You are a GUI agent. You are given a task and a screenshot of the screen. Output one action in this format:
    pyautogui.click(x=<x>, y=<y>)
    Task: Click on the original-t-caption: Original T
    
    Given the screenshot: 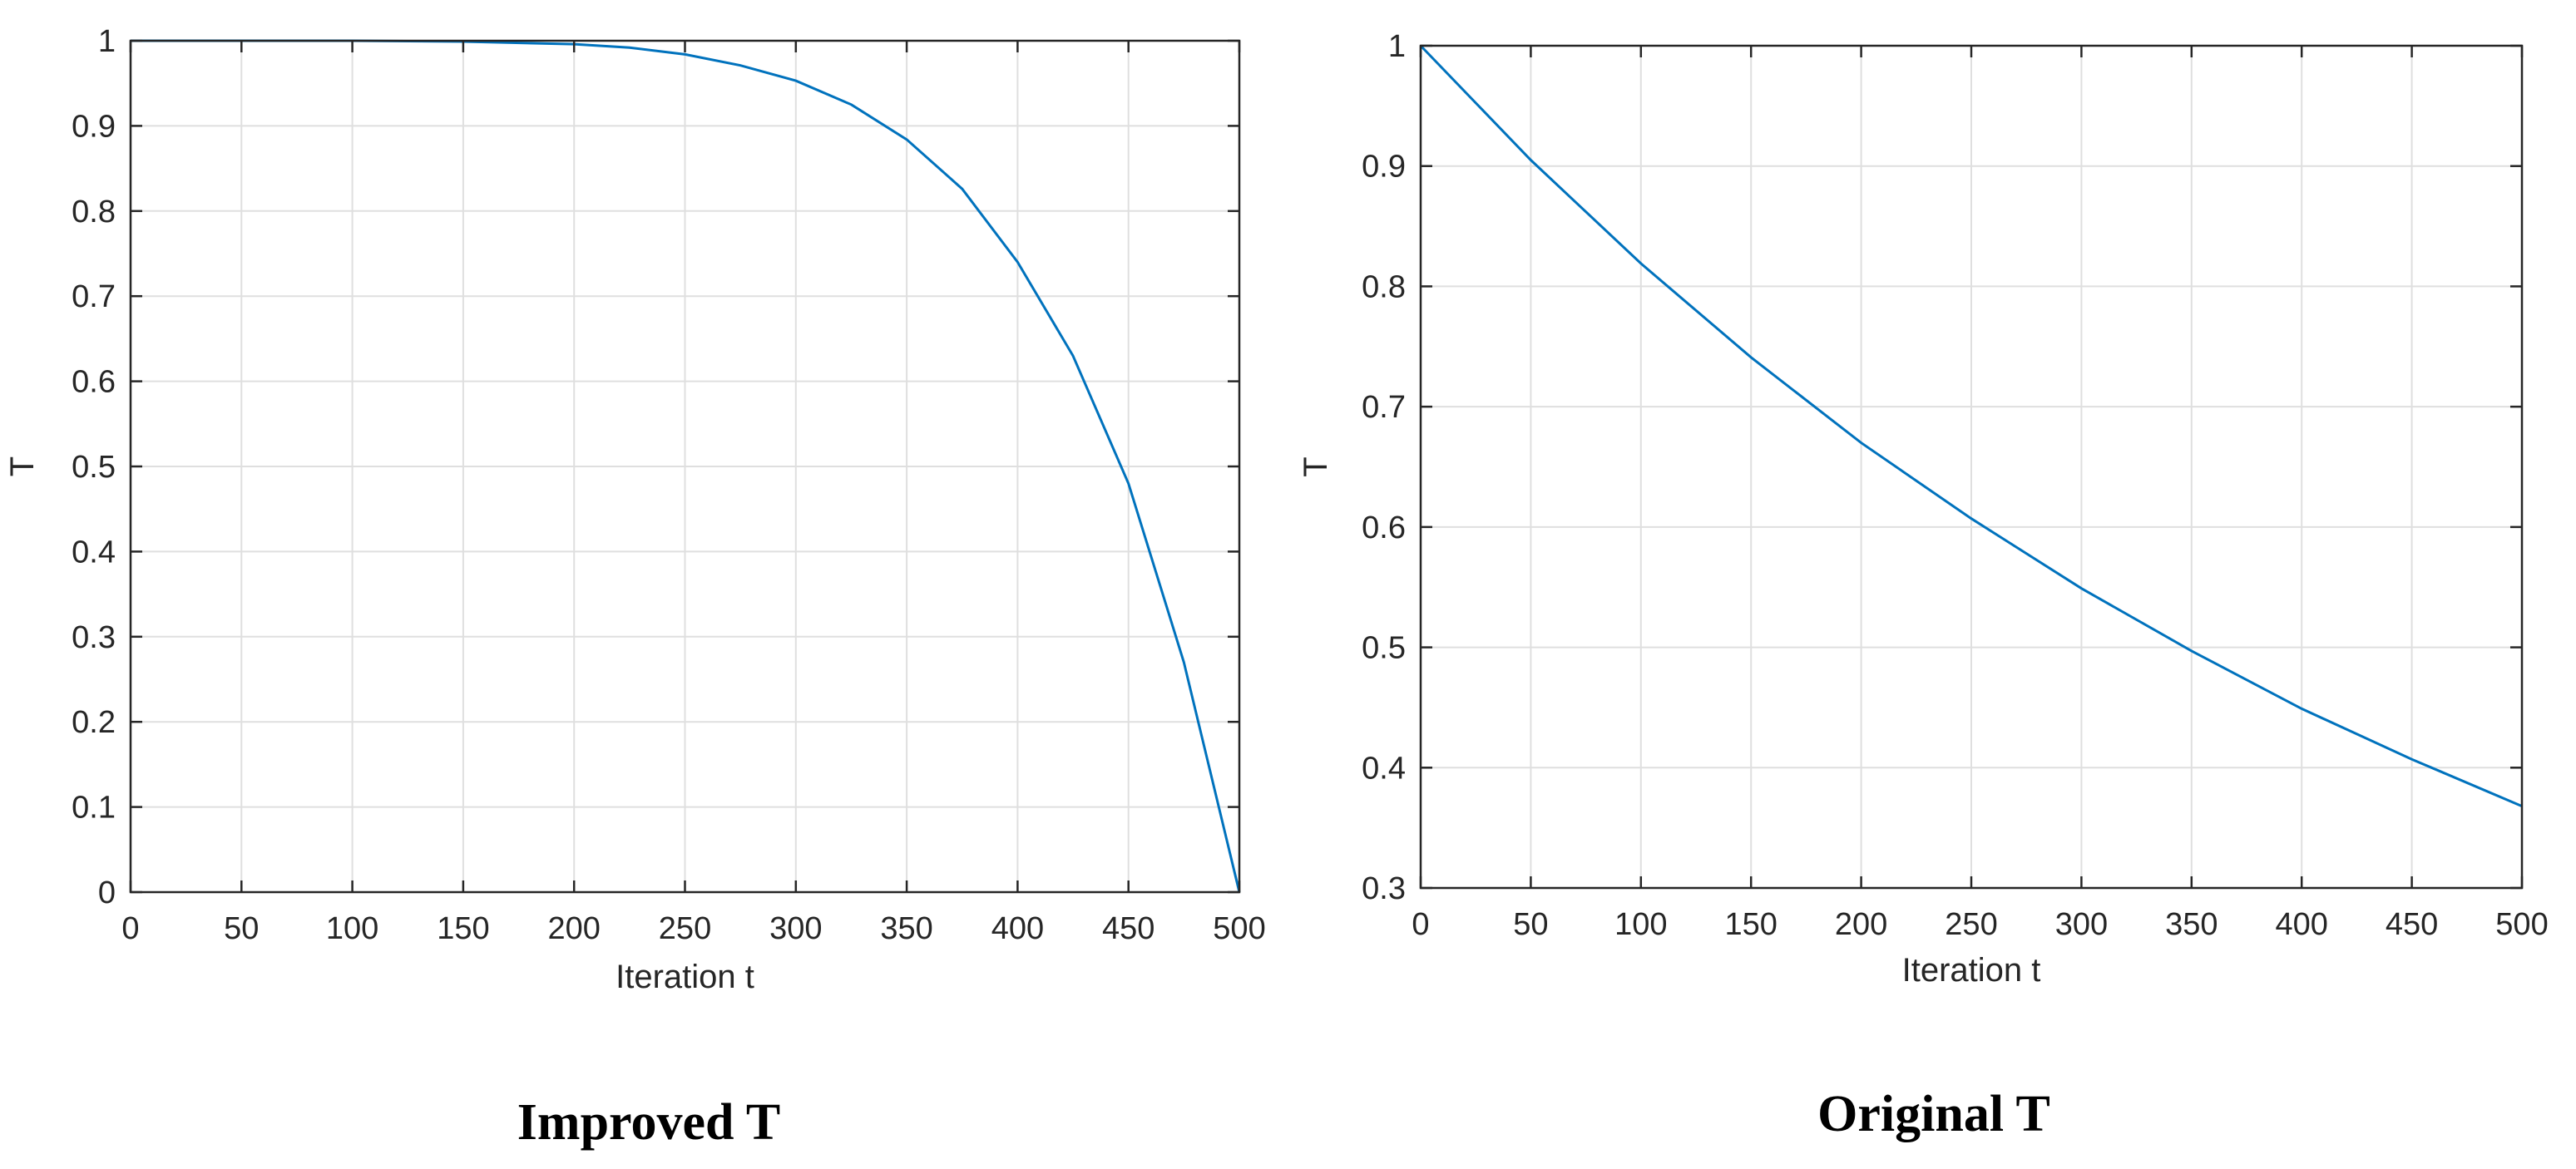 What is the action you would take?
    pyautogui.click(x=1934, y=1114)
    